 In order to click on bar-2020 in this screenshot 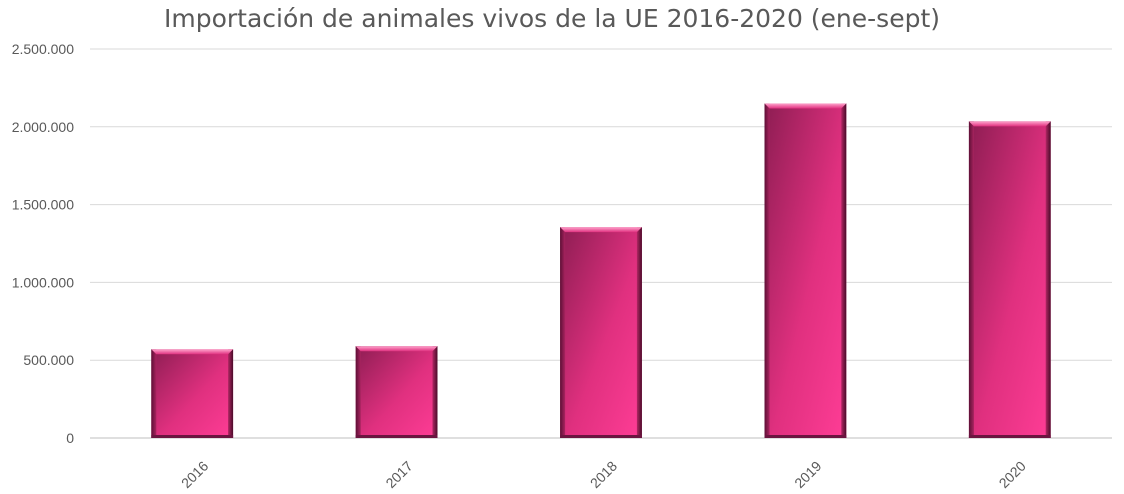, I will do `click(1009, 279)`.